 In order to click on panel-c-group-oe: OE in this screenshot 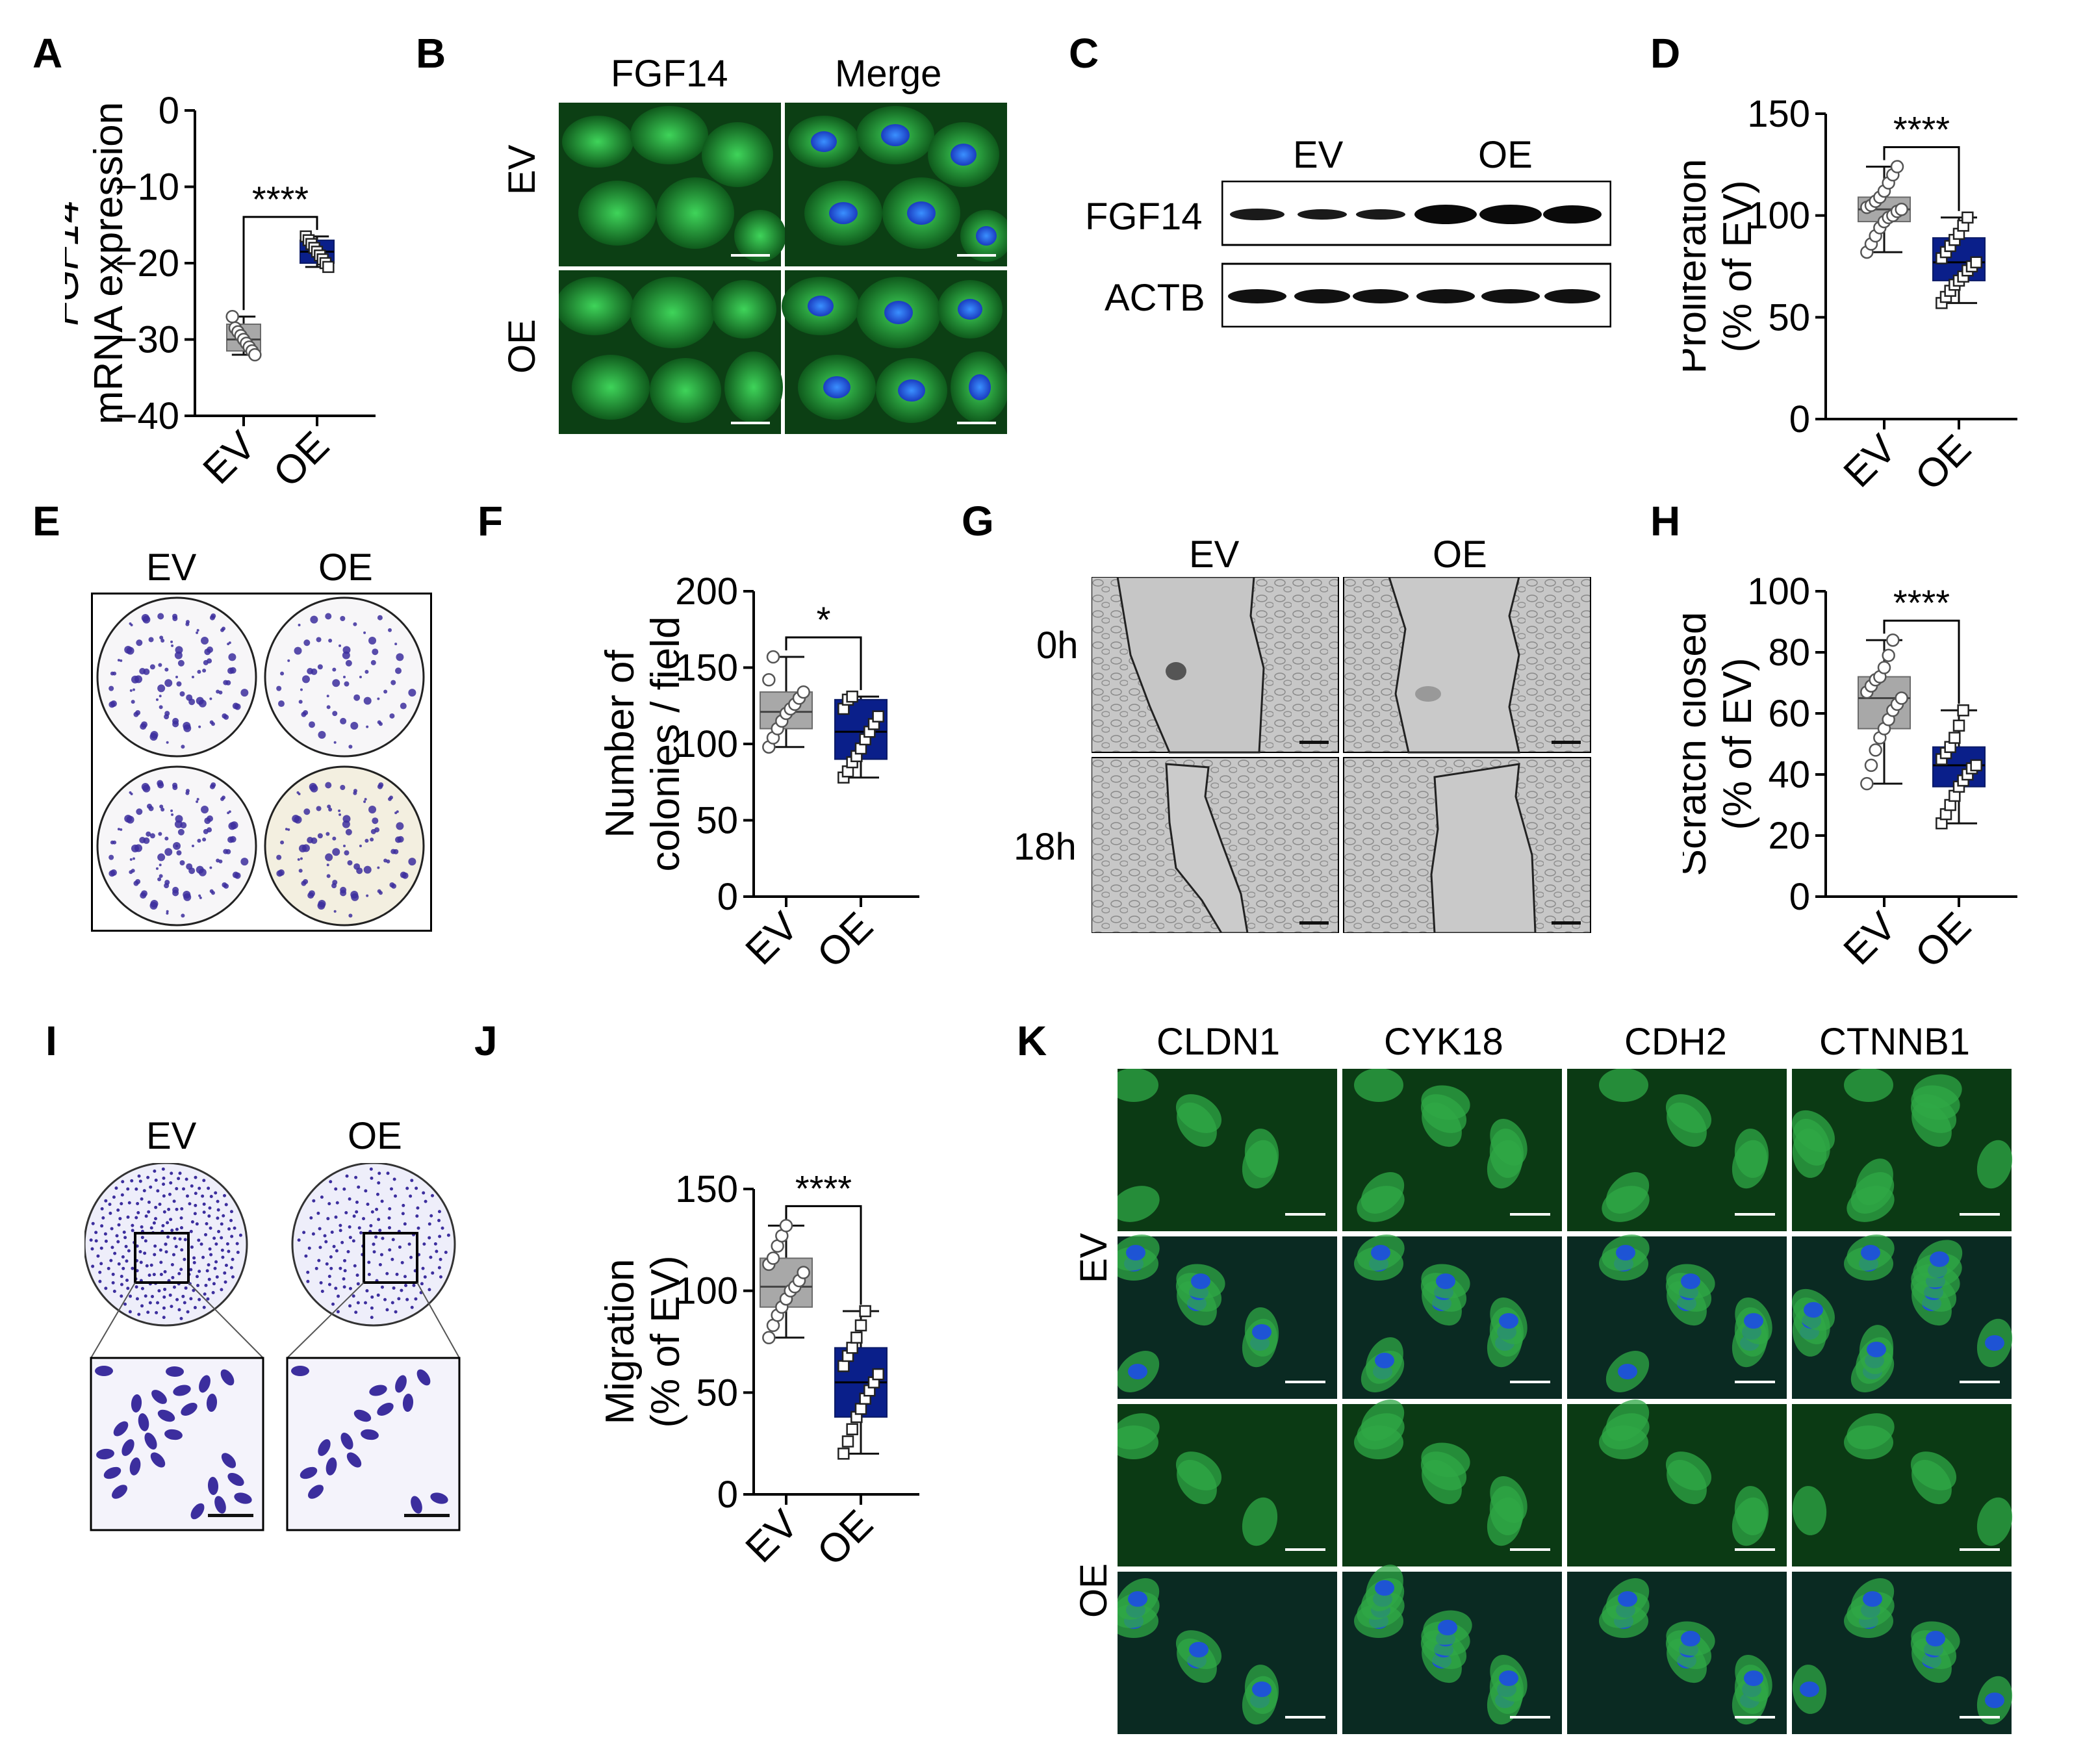, I will do `click(1505, 155)`.